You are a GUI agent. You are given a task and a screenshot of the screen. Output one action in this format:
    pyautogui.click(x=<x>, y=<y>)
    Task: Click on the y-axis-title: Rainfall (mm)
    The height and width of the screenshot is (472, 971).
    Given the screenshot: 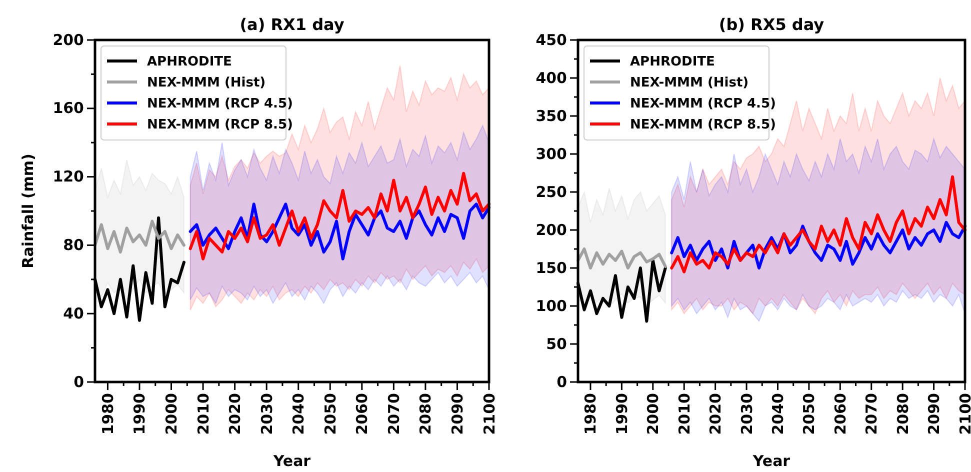 What is the action you would take?
    pyautogui.click(x=28, y=211)
    